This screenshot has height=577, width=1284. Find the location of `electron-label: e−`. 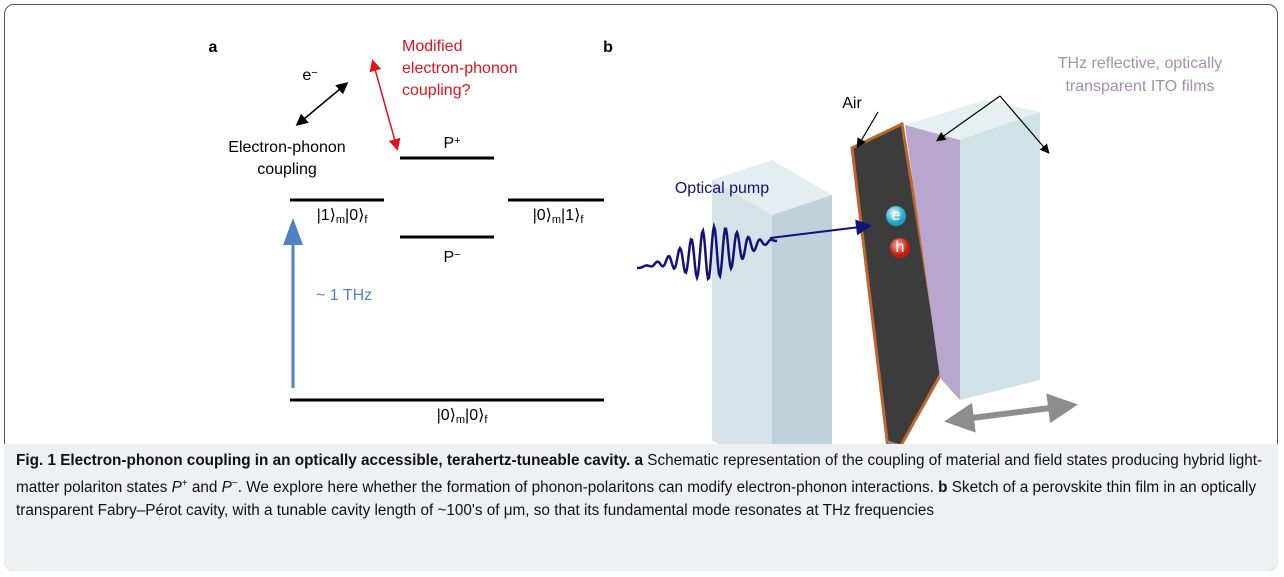

electron-label: e− is located at coordinates (309, 75).